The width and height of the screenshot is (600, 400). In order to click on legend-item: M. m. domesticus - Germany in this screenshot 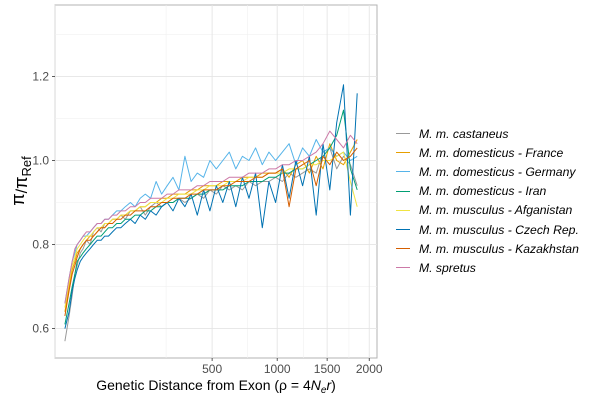, I will do `click(487, 171)`.